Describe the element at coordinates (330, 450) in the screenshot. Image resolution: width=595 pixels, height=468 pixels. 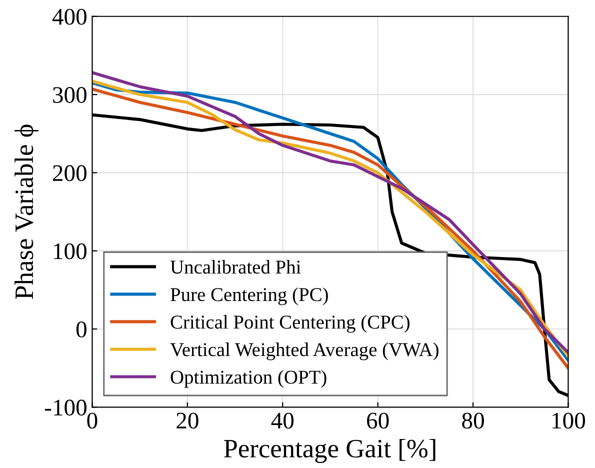
I see `x-axis-title: Percentage Gait [%]` at that location.